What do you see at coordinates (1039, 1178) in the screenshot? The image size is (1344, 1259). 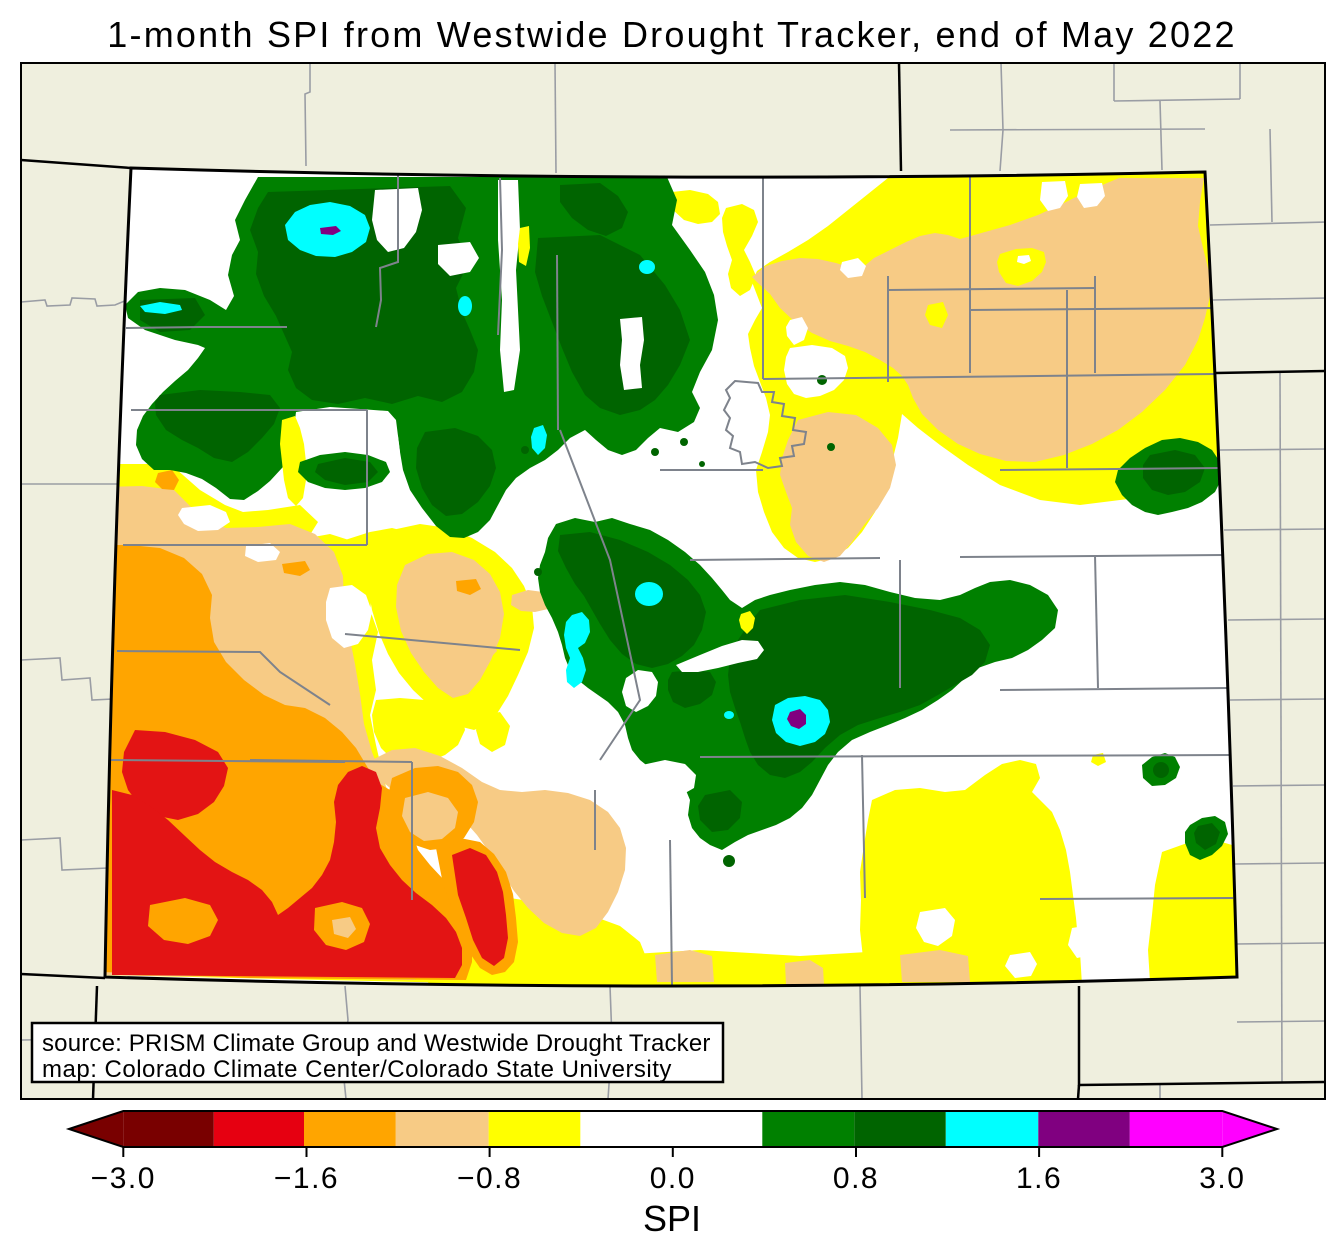 I see `svg-text: 1.6` at bounding box center [1039, 1178].